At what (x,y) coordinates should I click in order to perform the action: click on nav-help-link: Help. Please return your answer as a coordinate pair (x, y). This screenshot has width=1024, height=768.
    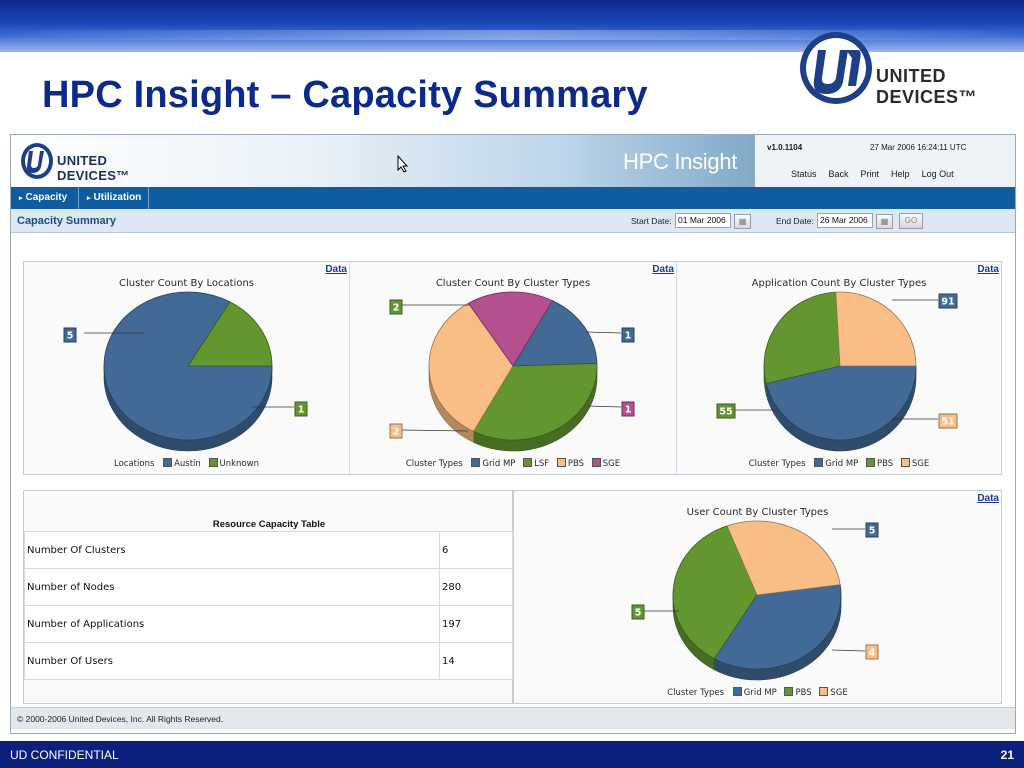
    Looking at the image, I should click on (900, 174).